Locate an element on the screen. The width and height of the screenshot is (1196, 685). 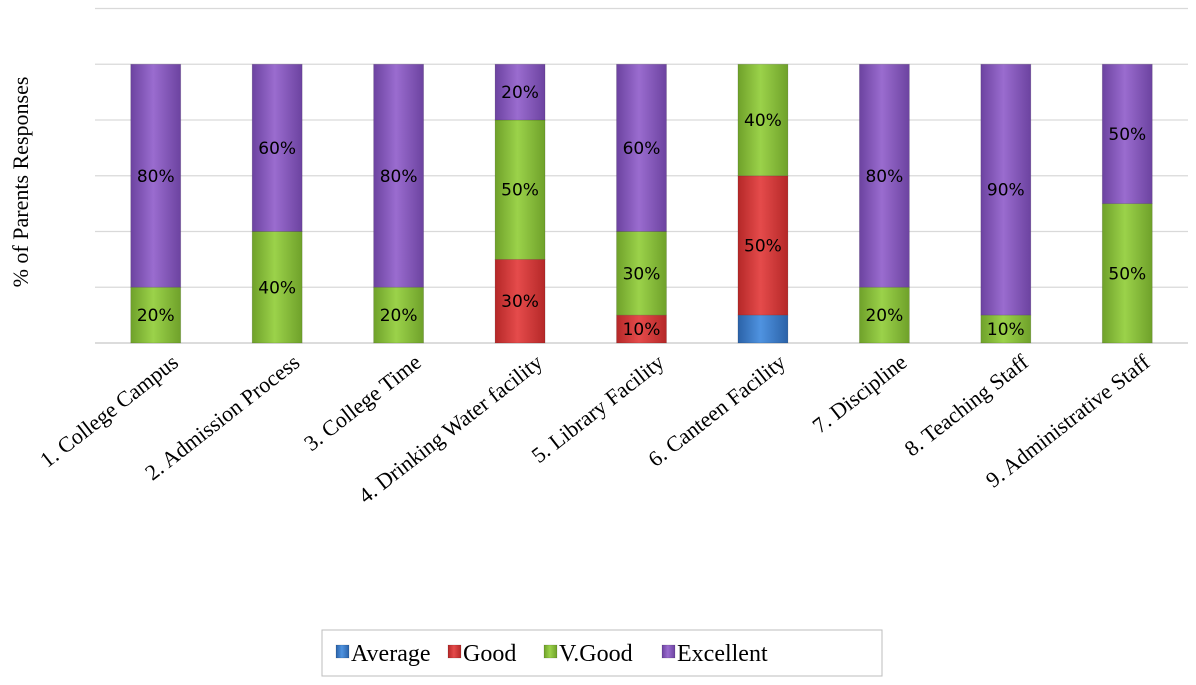
legend-entry: Average is located at coordinates (391, 654).